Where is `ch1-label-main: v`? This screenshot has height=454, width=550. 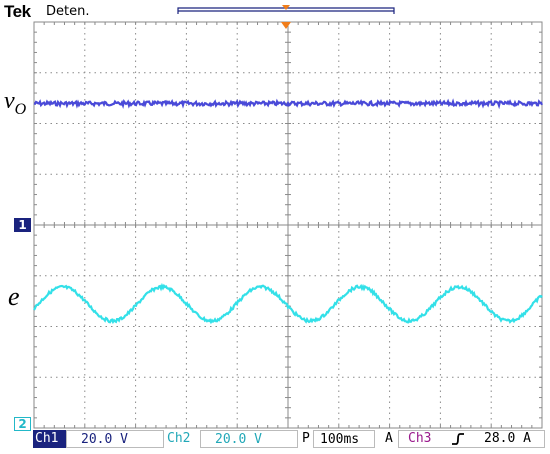
ch1-label-main: v is located at coordinates (9, 101).